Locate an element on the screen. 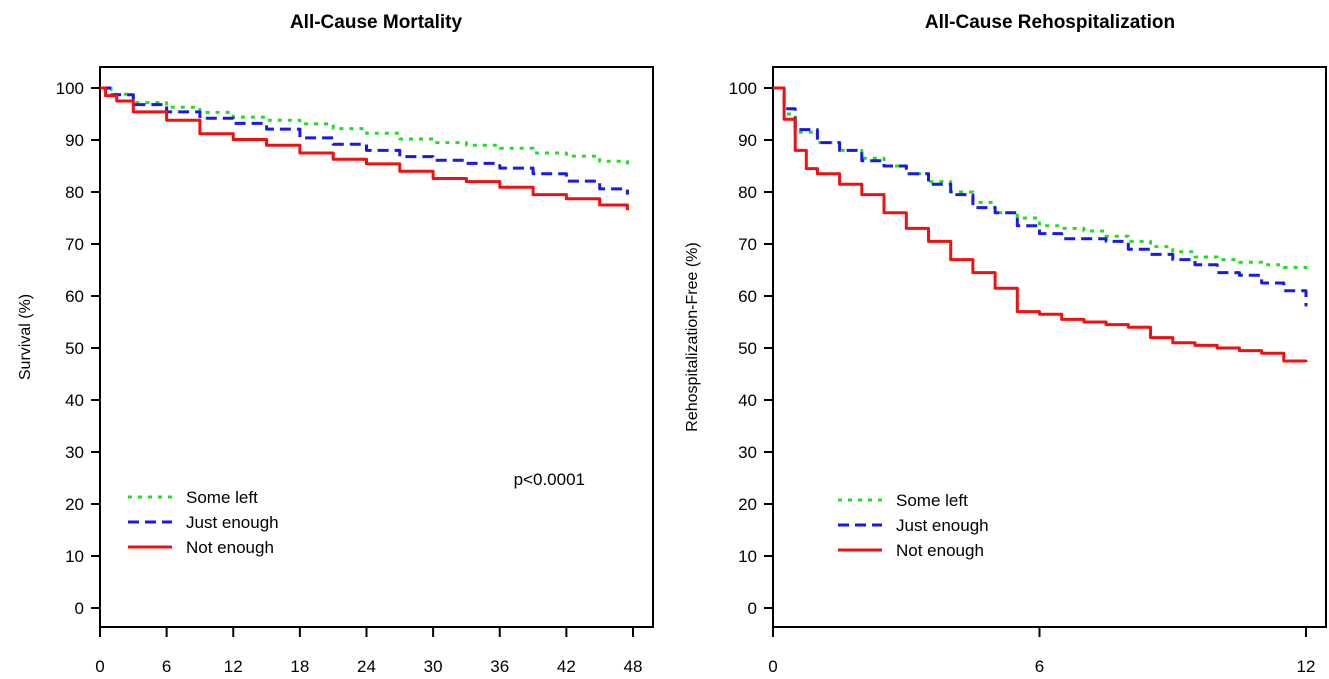 Image resolution: width=1329 pixels, height=679 pixels. x-tick-label: 30 is located at coordinates (433, 666).